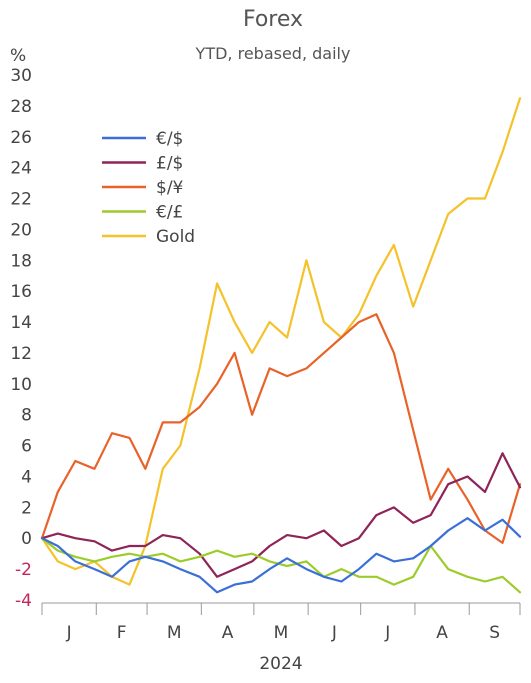 The width and height of the screenshot is (531, 683). I want to click on x-tick-label: F, so click(122, 633).